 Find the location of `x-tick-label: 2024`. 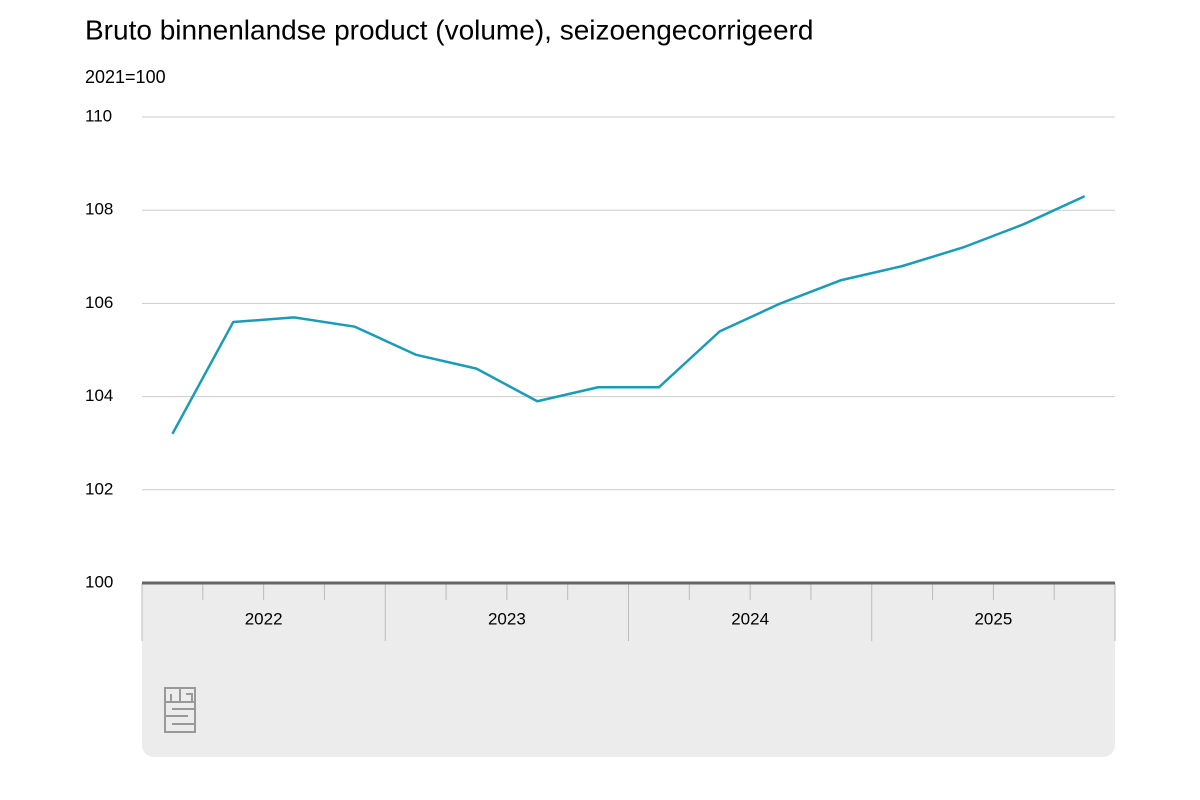

x-tick-label: 2024 is located at coordinates (750, 618).